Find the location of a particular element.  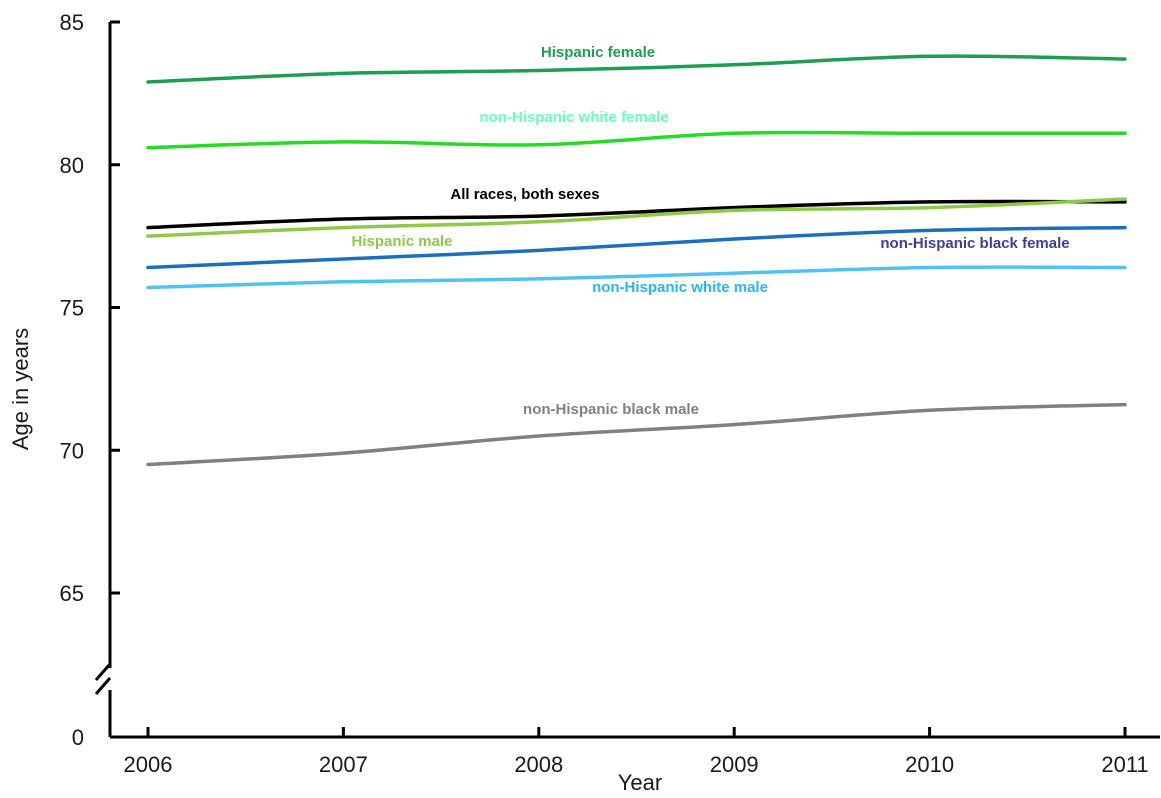

series-line-all-races-both-sexes is located at coordinates (636, 214).